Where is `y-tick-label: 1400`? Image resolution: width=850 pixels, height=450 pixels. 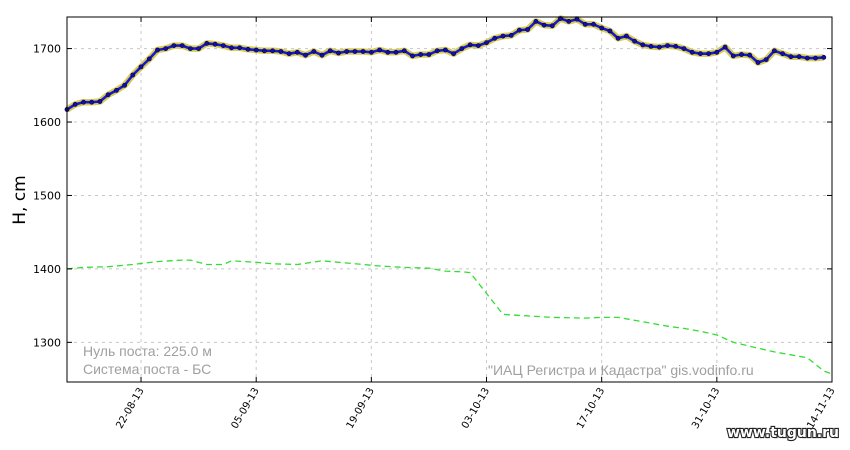
y-tick-label: 1400 is located at coordinates (47, 269).